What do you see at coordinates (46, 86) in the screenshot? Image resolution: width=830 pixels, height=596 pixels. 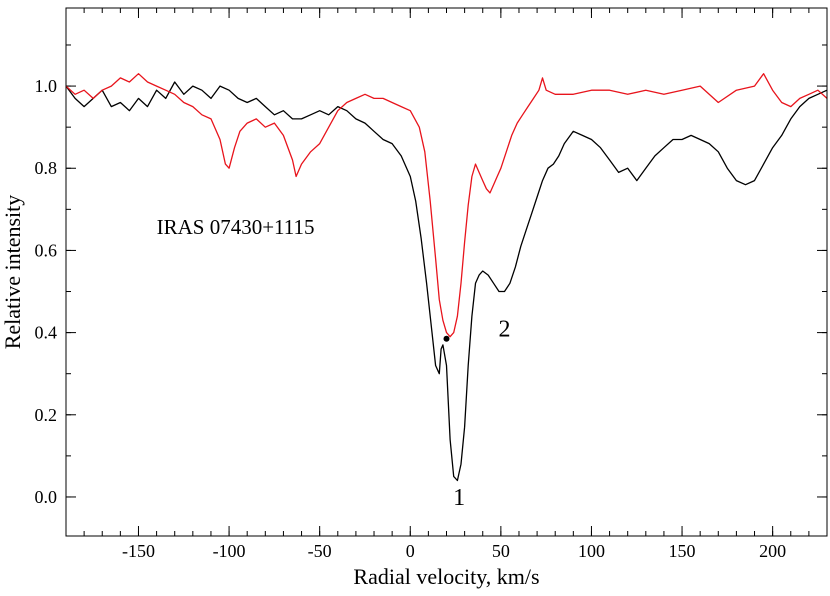 I see `y-tick-label: 1.0` at bounding box center [46, 86].